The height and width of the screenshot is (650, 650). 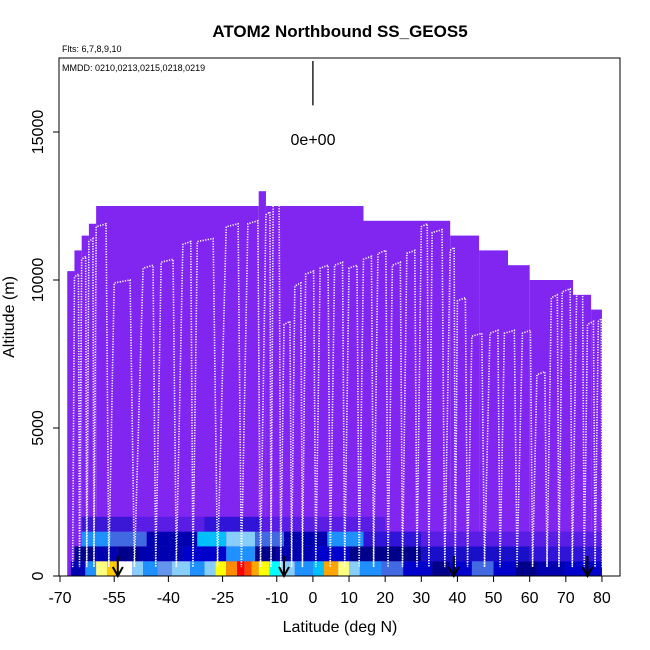 What do you see at coordinates (38, 428) in the screenshot?
I see `y-tick-label: 5000` at bounding box center [38, 428].